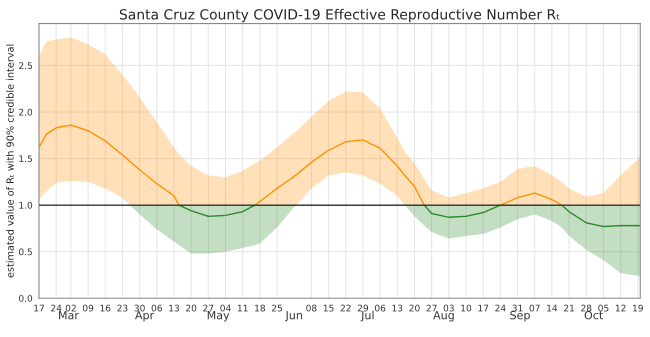 The width and height of the screenshot is (650, 337). Describe the element at coordinates (517, 308) in the screenshot. I see `x-tick-label: 31` at that location.